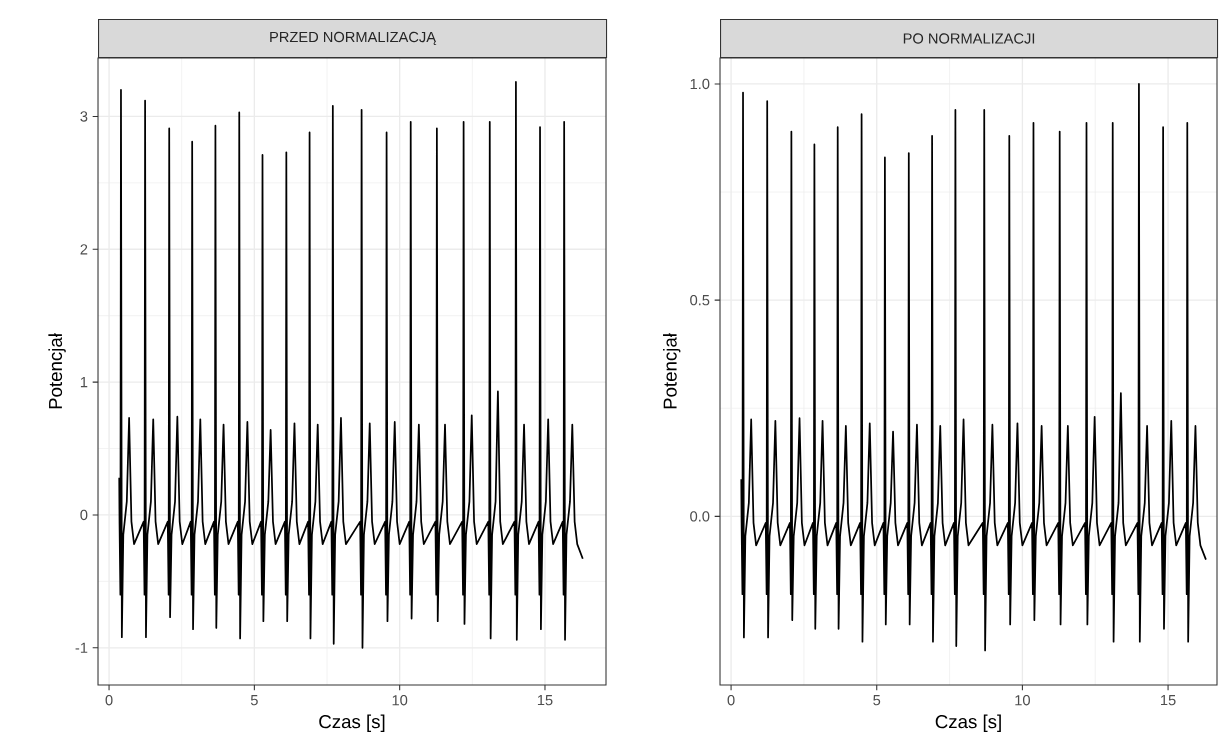 Image resolution: width=1227 pixels, height=749 pixels. What do you see at coordinates (700, 300) in the screenshot?
I see `y-tick-label: 0.5` at bounding box center [700, 300].